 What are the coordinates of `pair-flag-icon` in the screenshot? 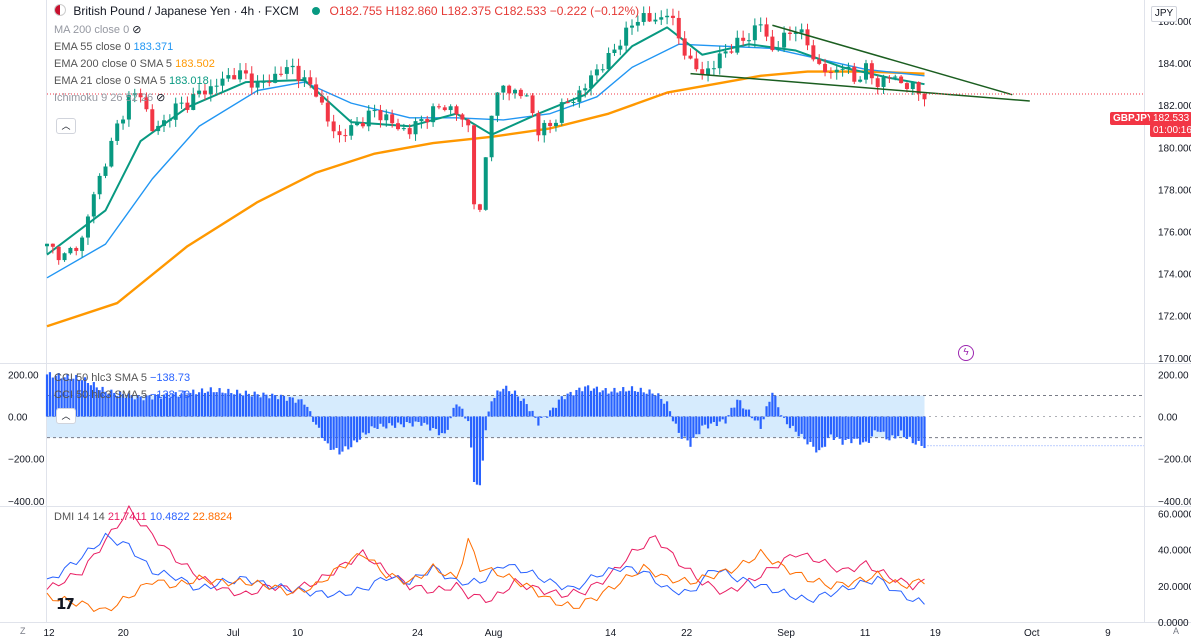 It's located at (60, 10).